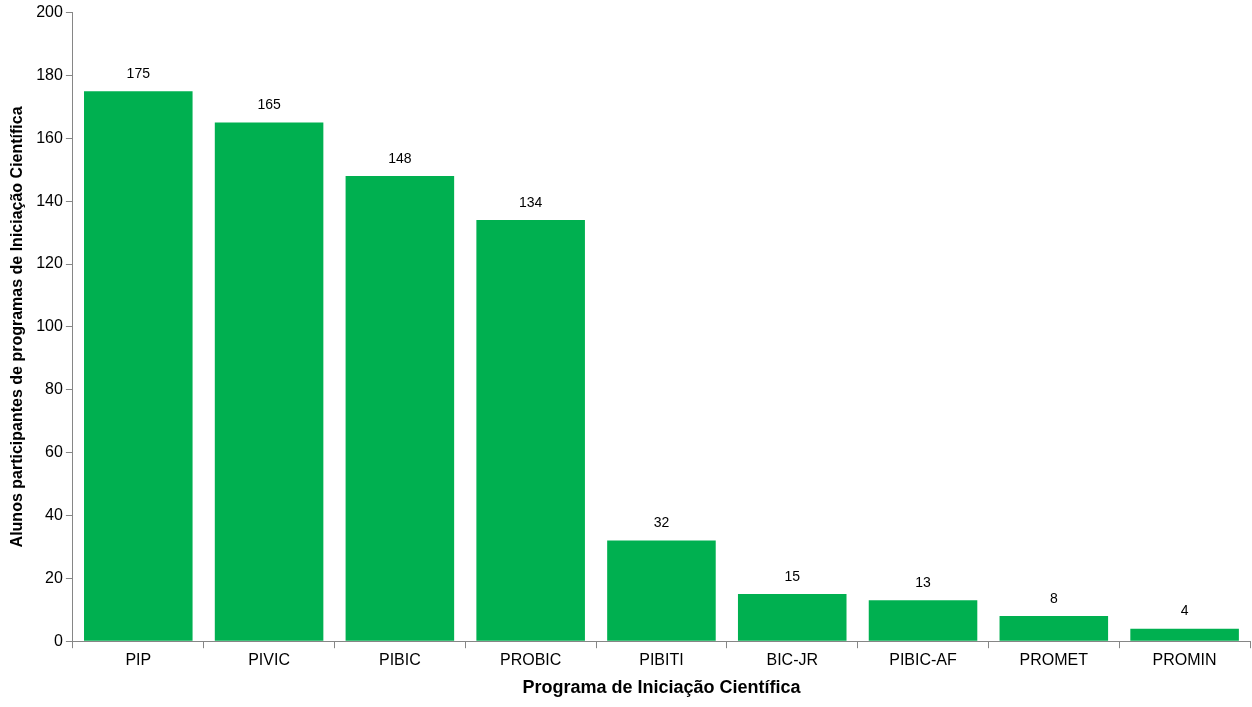  I want to click on x-tick-label: PIP, so click(138, 660).